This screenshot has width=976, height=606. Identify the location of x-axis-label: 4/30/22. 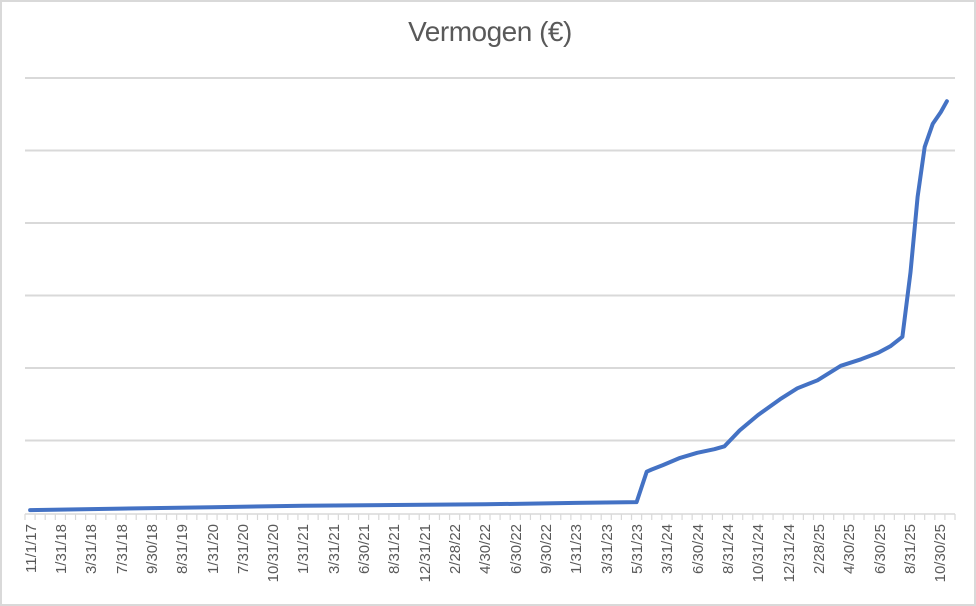
(486, 549).